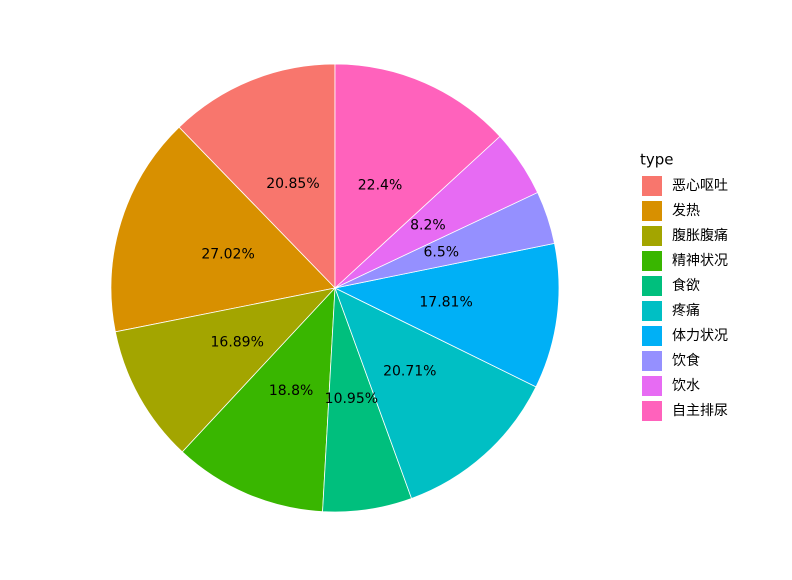 This screenshot has width=792, height=580. What do you see at coordinates (291, 391) in the screenshot?
I see `slice-label: 18.8%` at bounding box center [291, 391].